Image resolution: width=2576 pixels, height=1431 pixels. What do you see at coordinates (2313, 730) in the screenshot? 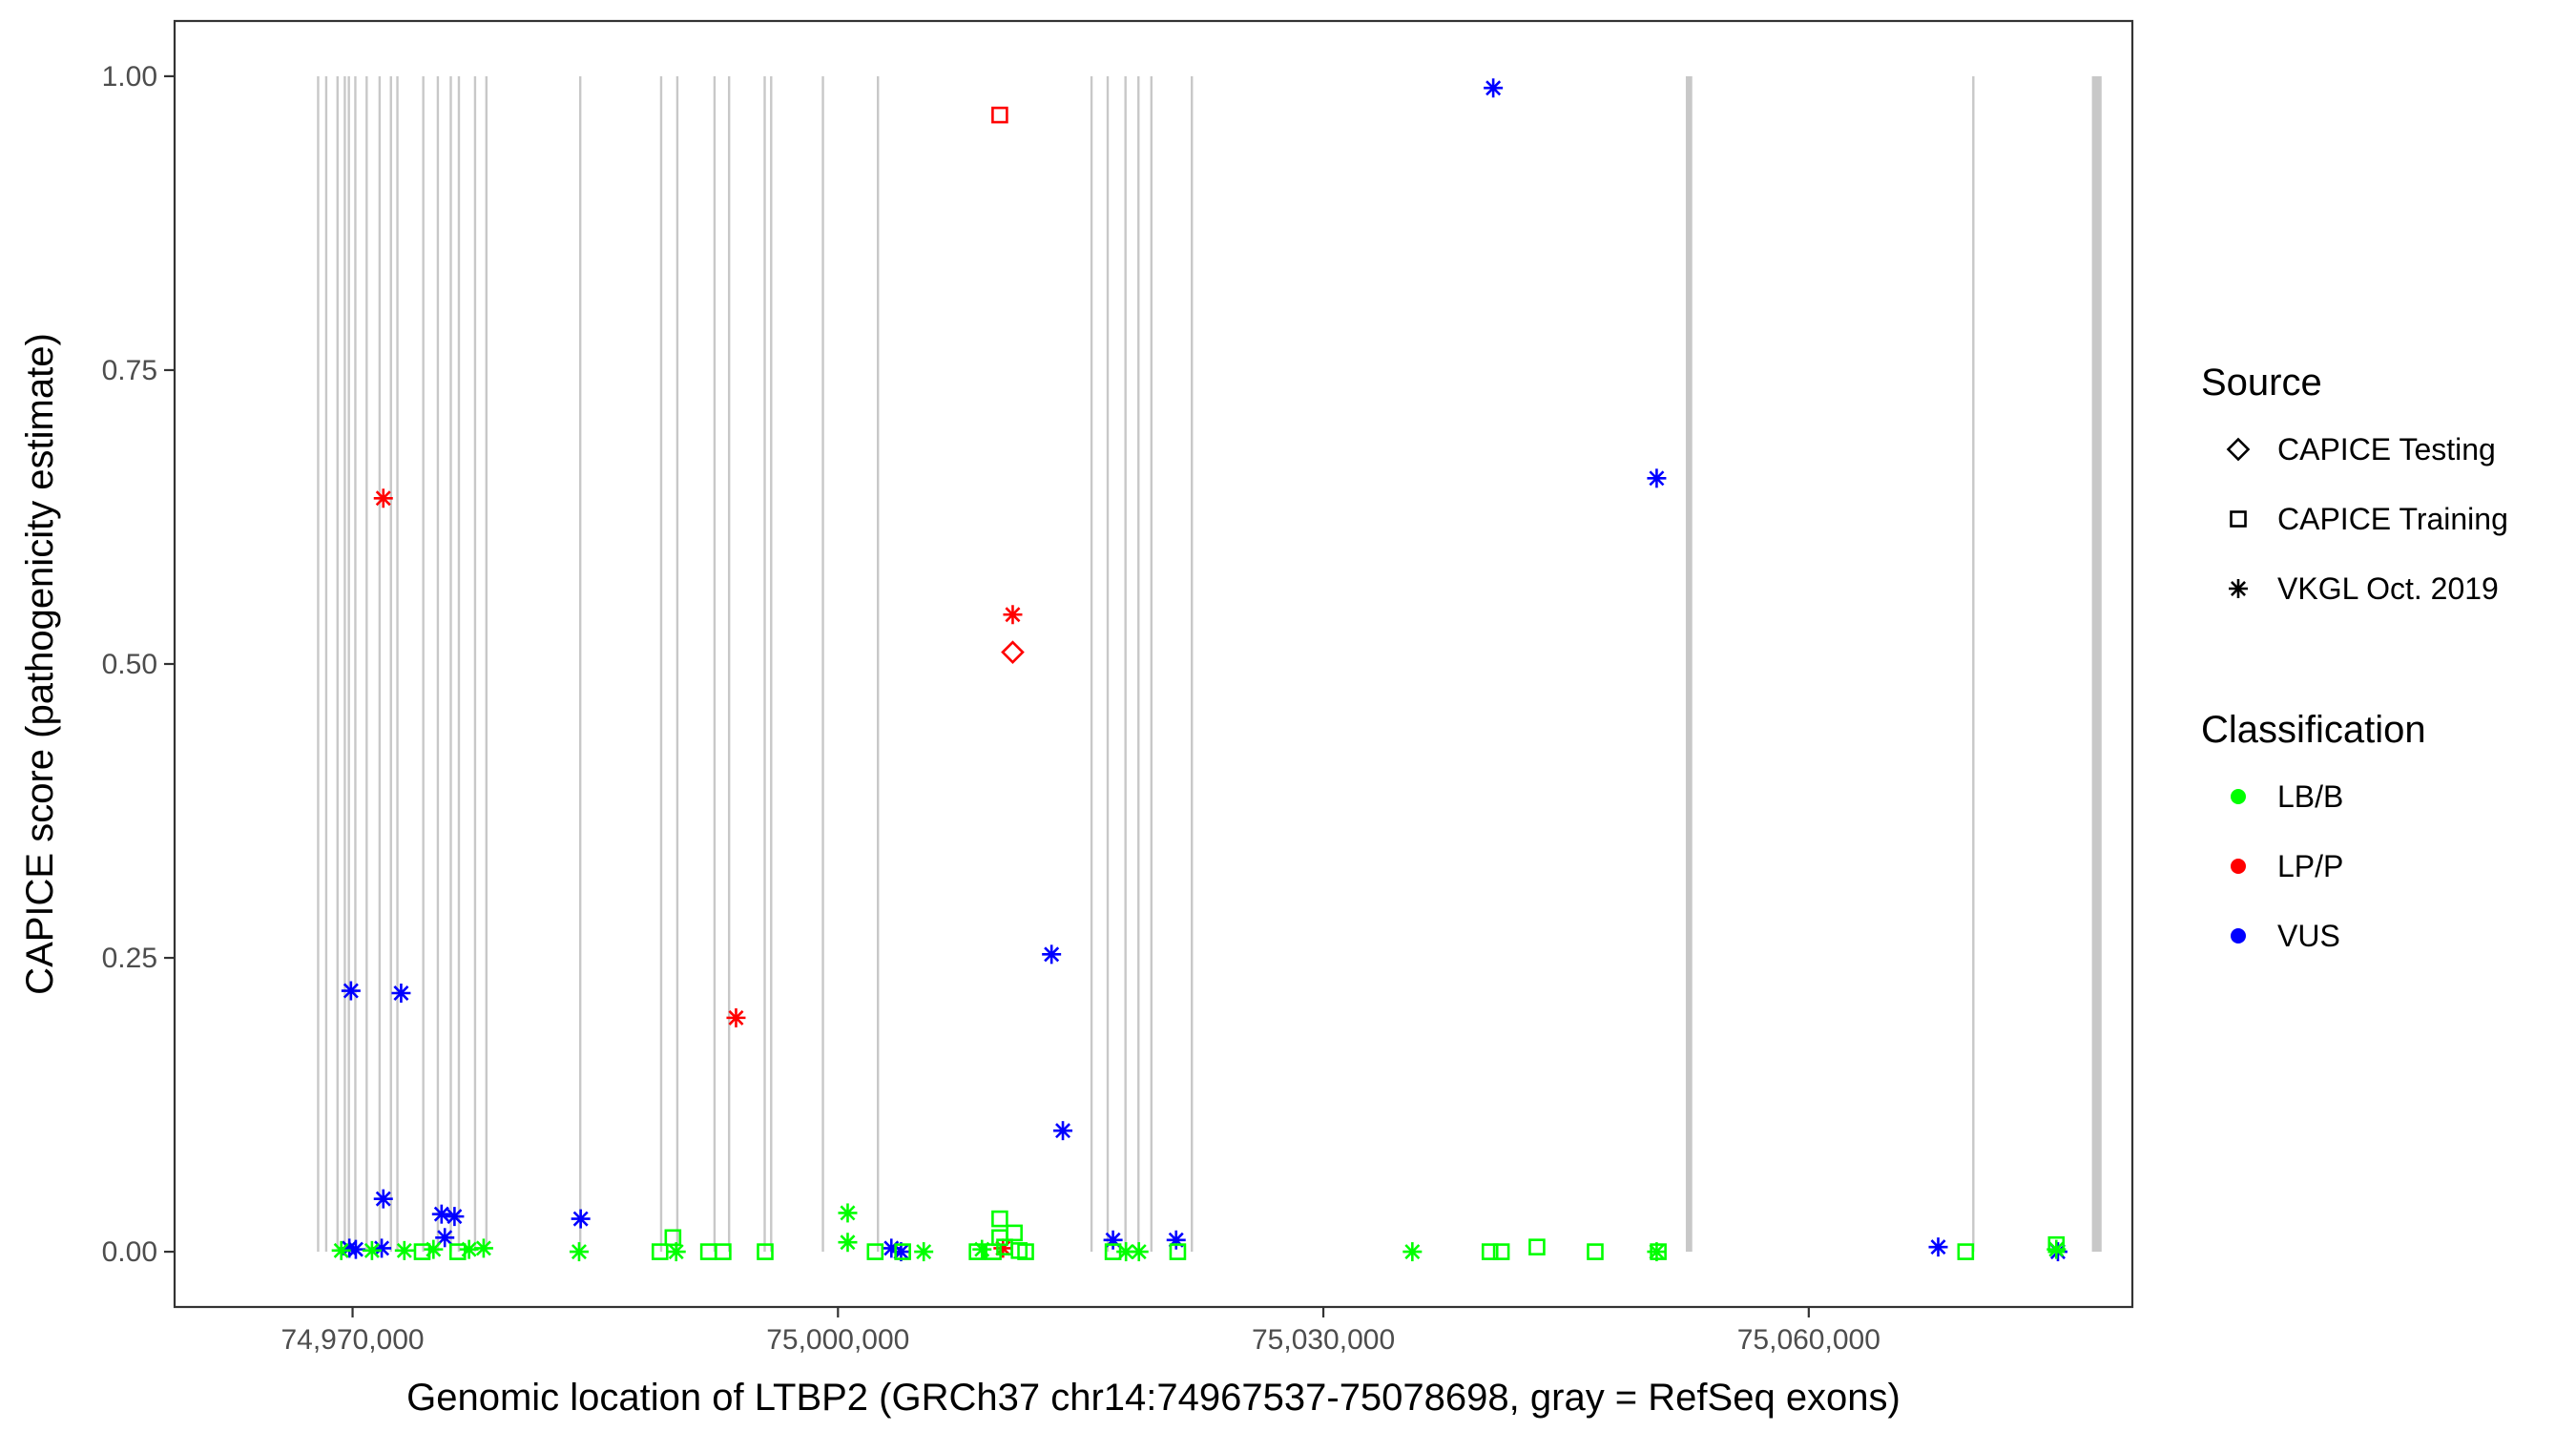
I see `legend-classification-title: Classification` at bounding box center [2313, 730].